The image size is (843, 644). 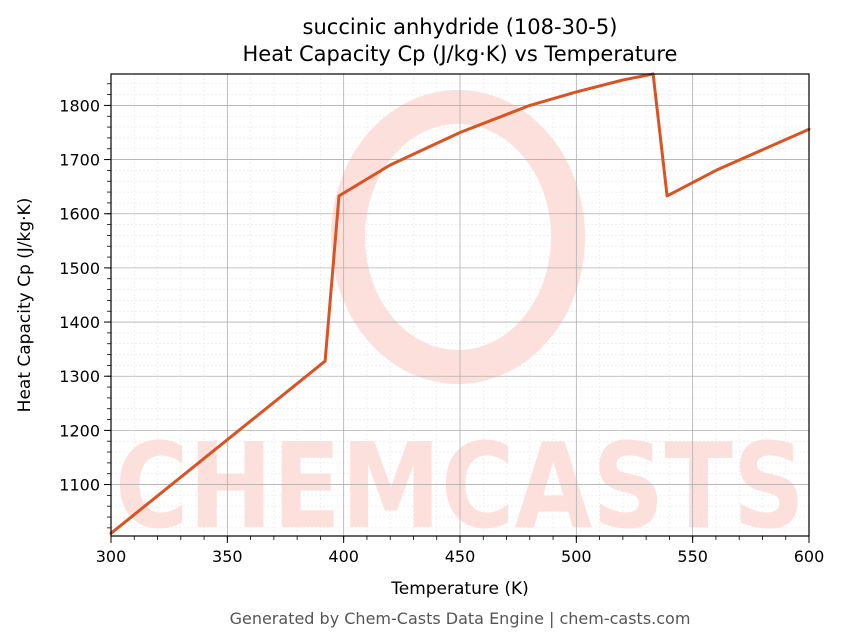 I want to click on y-tick-label: 1500, so click(x=79, y=268).